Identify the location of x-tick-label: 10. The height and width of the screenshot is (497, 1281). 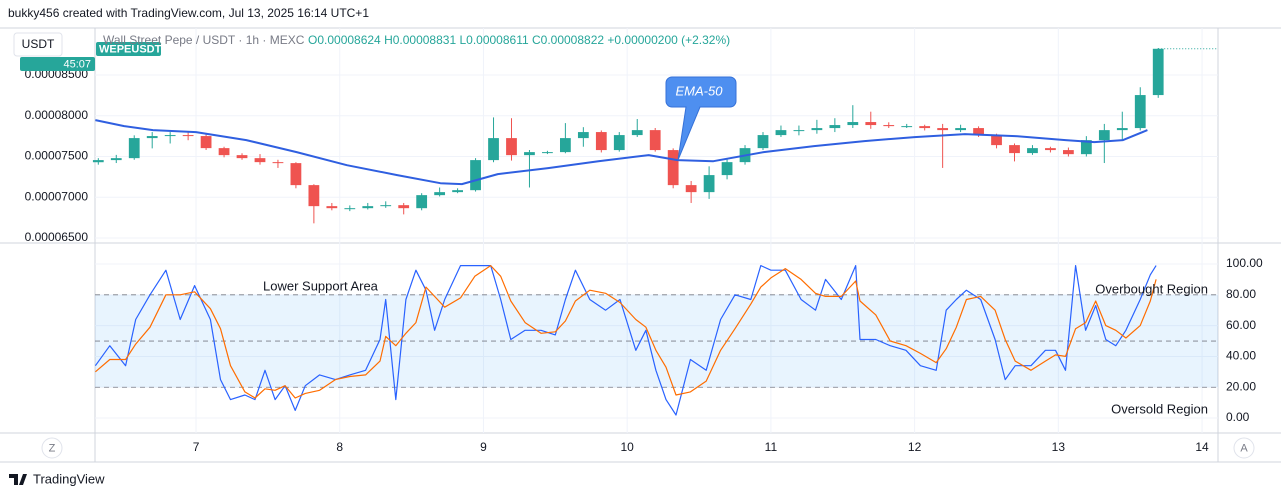
(628, 447).